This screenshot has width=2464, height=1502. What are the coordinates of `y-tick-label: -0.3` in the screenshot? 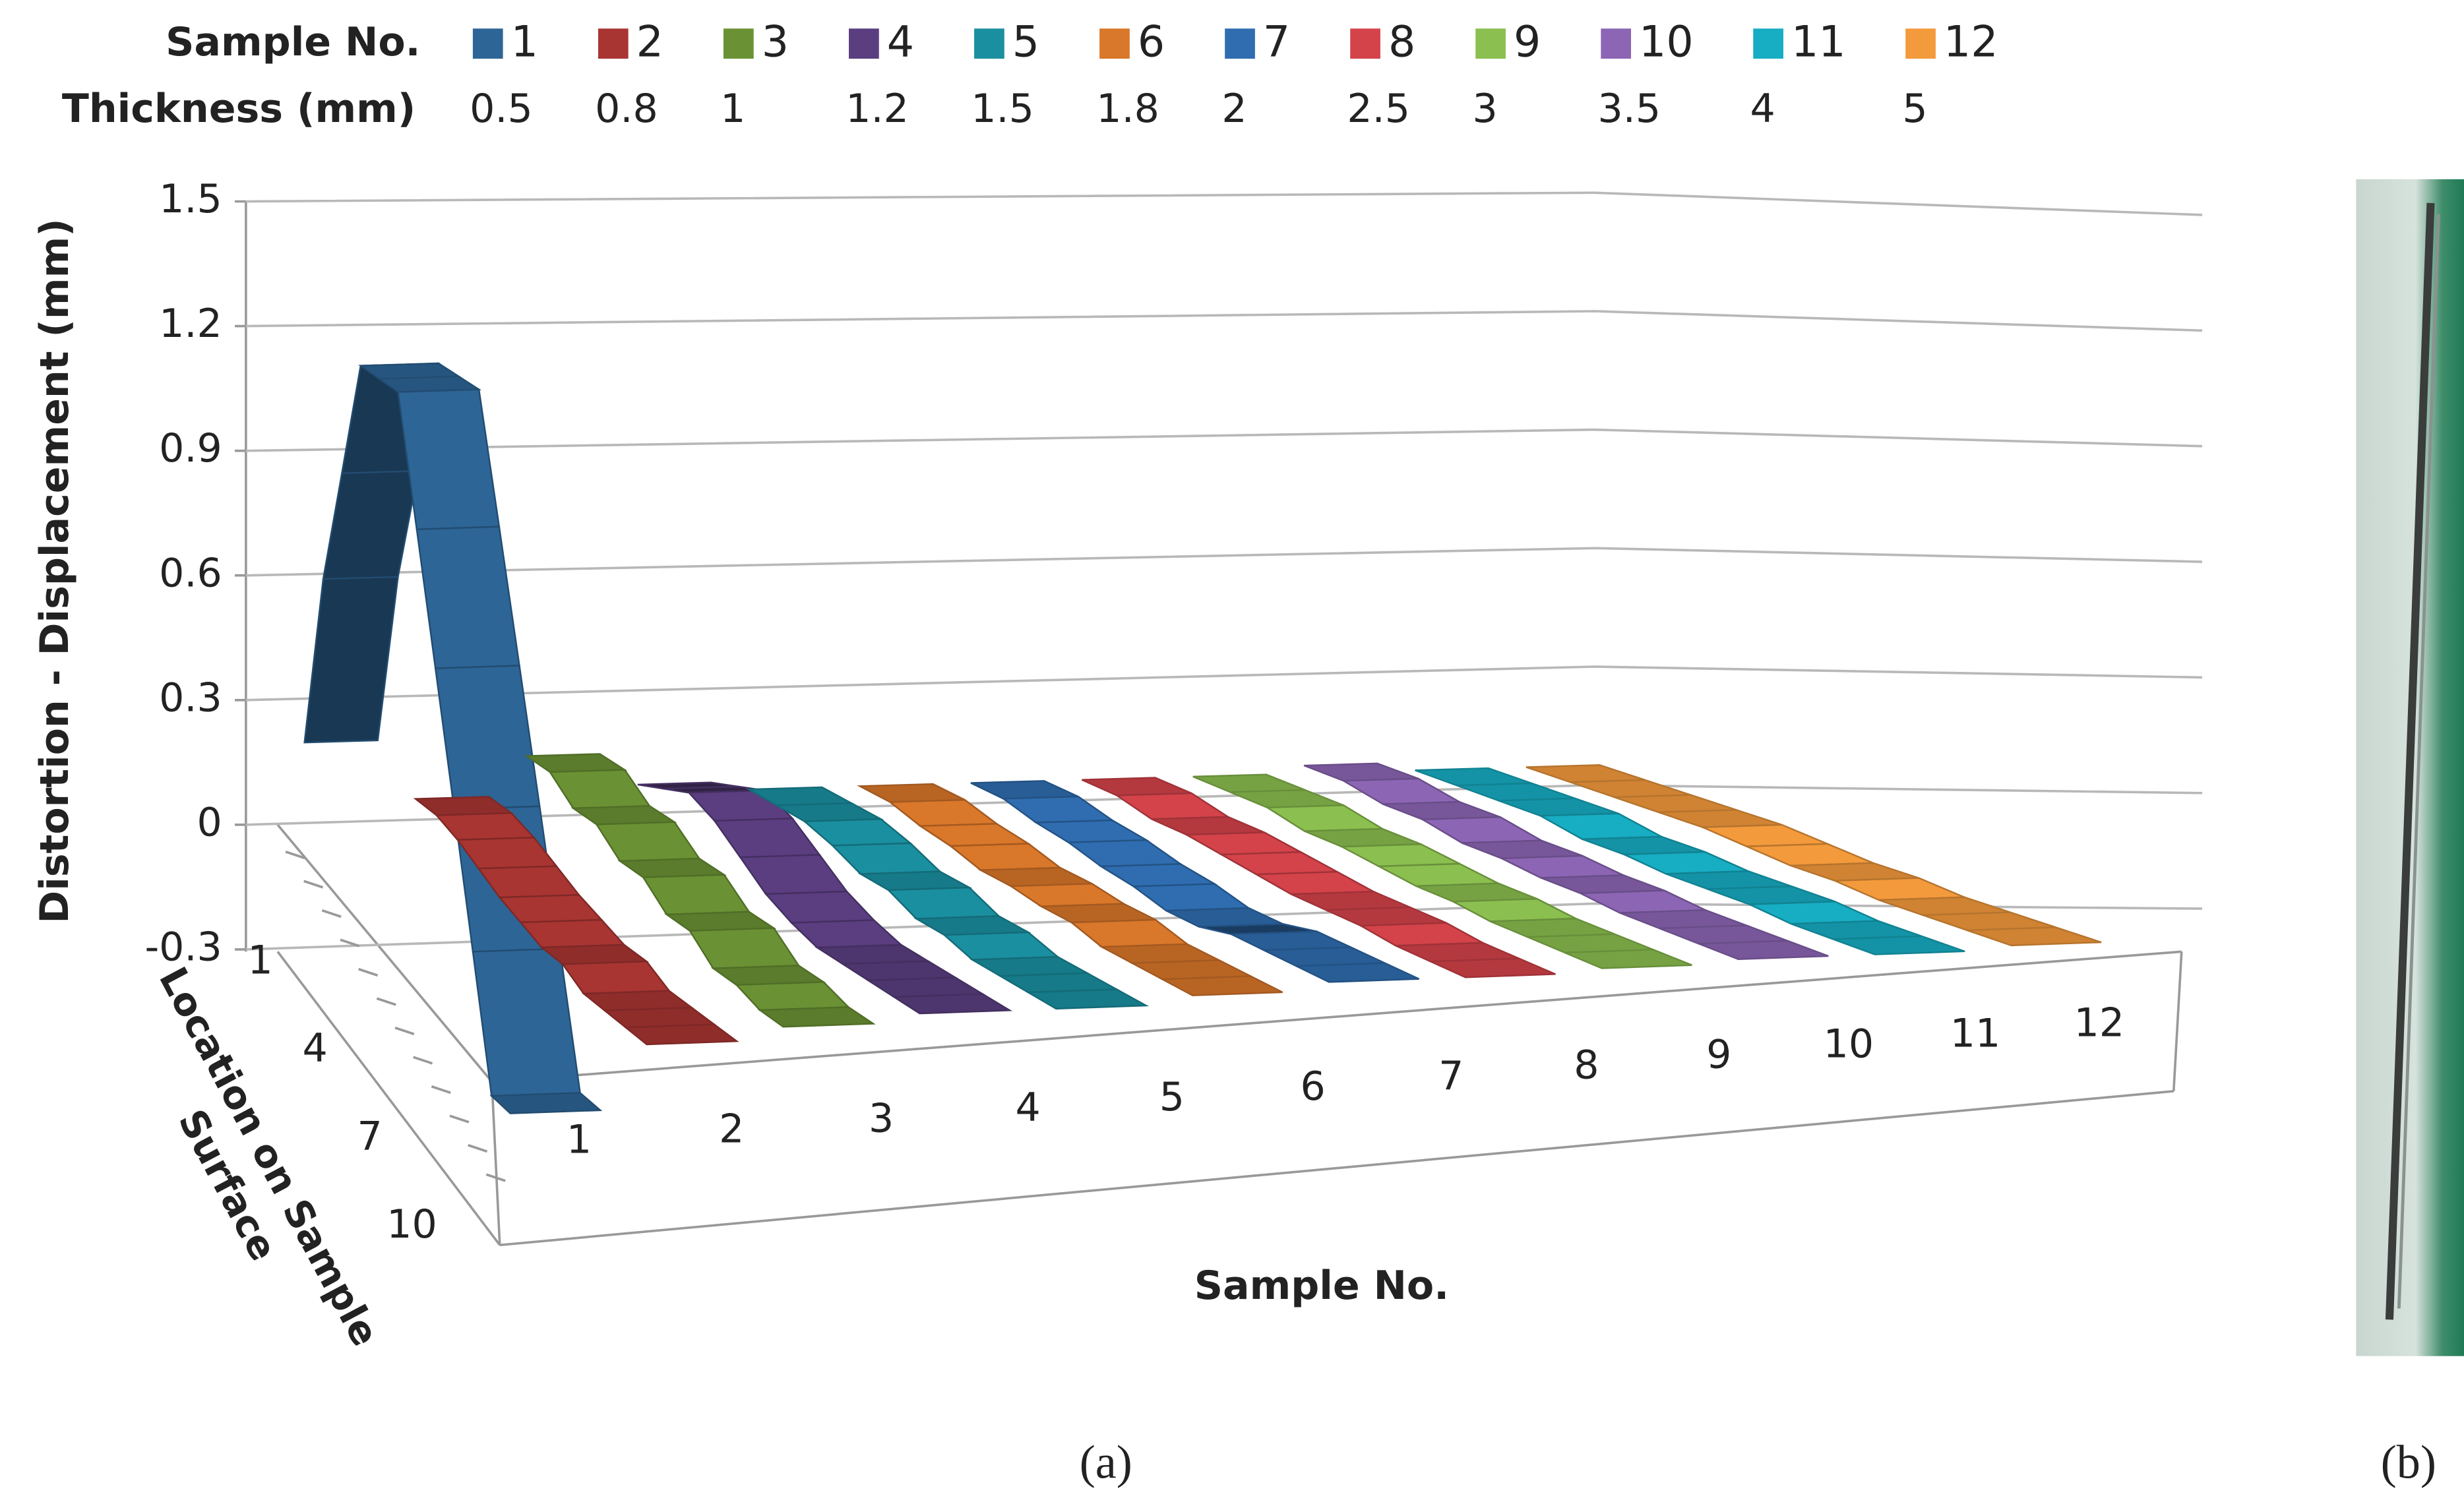 It's located at (183, 948).